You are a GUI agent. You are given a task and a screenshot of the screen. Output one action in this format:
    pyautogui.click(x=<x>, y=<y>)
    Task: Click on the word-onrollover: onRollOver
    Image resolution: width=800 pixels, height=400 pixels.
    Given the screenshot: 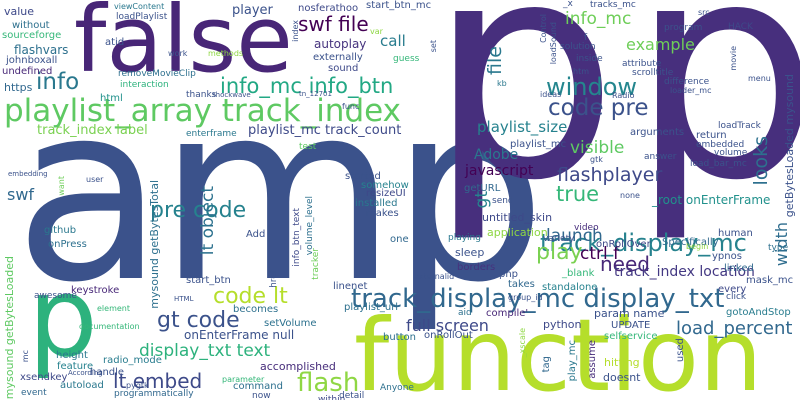 What is the action you would take?
    pyautogui.click(x=623, y=244)
    